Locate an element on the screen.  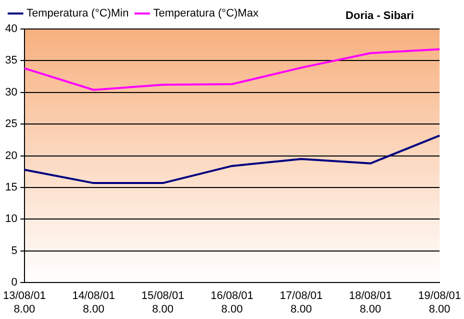
x-tick-label: 18/08/01 8.00 is located at coordinates (370, 303).